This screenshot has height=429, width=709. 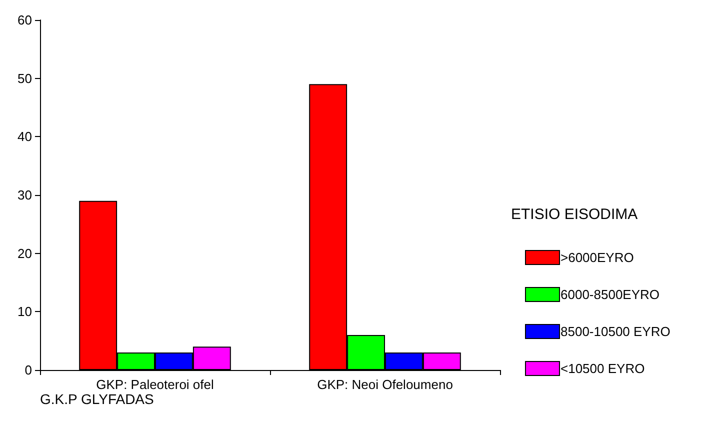 What do you see at coordinates (25, 136) in the screenshot?
I see `y-tick-label: 40` at bounding box center [25, 136].